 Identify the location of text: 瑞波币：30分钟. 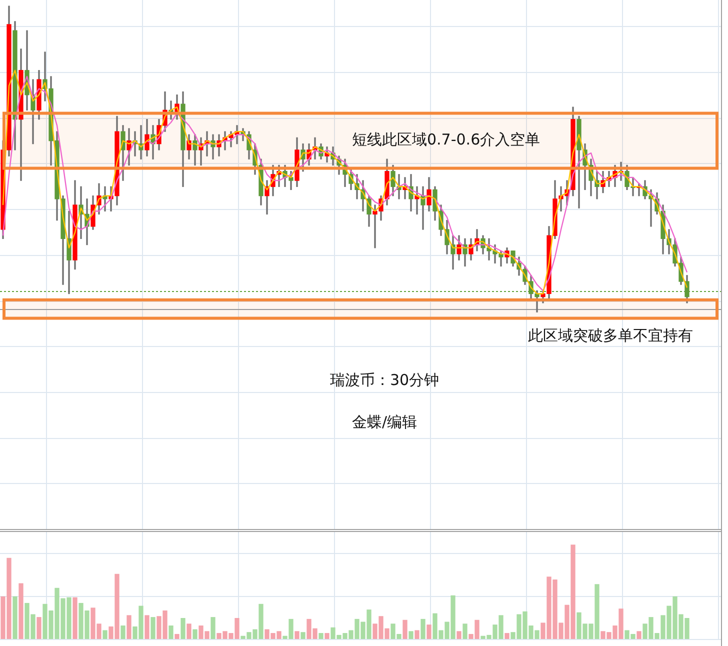
(385, 379).